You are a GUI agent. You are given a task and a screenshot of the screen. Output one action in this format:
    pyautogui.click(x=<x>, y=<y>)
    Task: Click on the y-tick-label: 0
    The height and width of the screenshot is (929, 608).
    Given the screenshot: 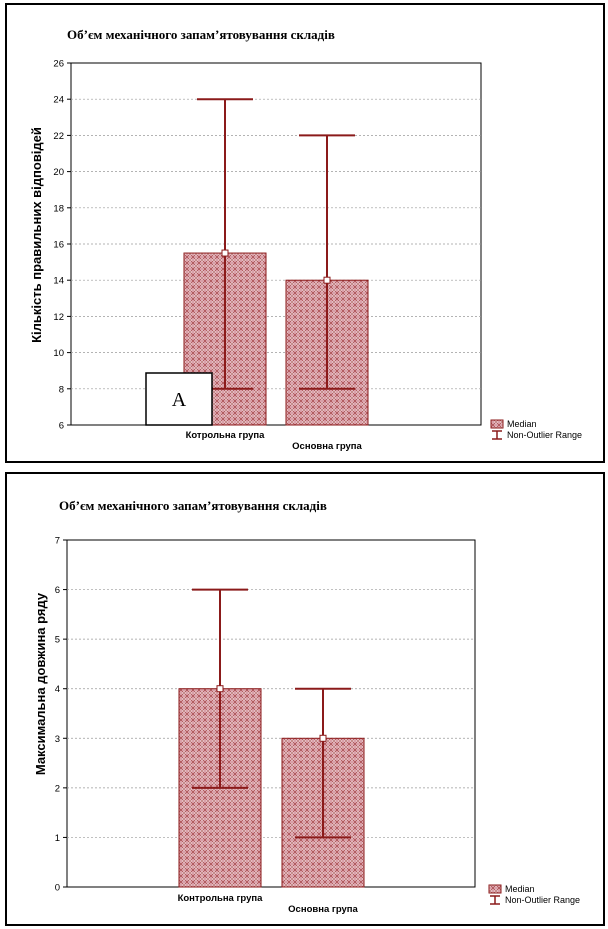 What is the action you would take?
    pyautogui.click(x=57, y=888)
    